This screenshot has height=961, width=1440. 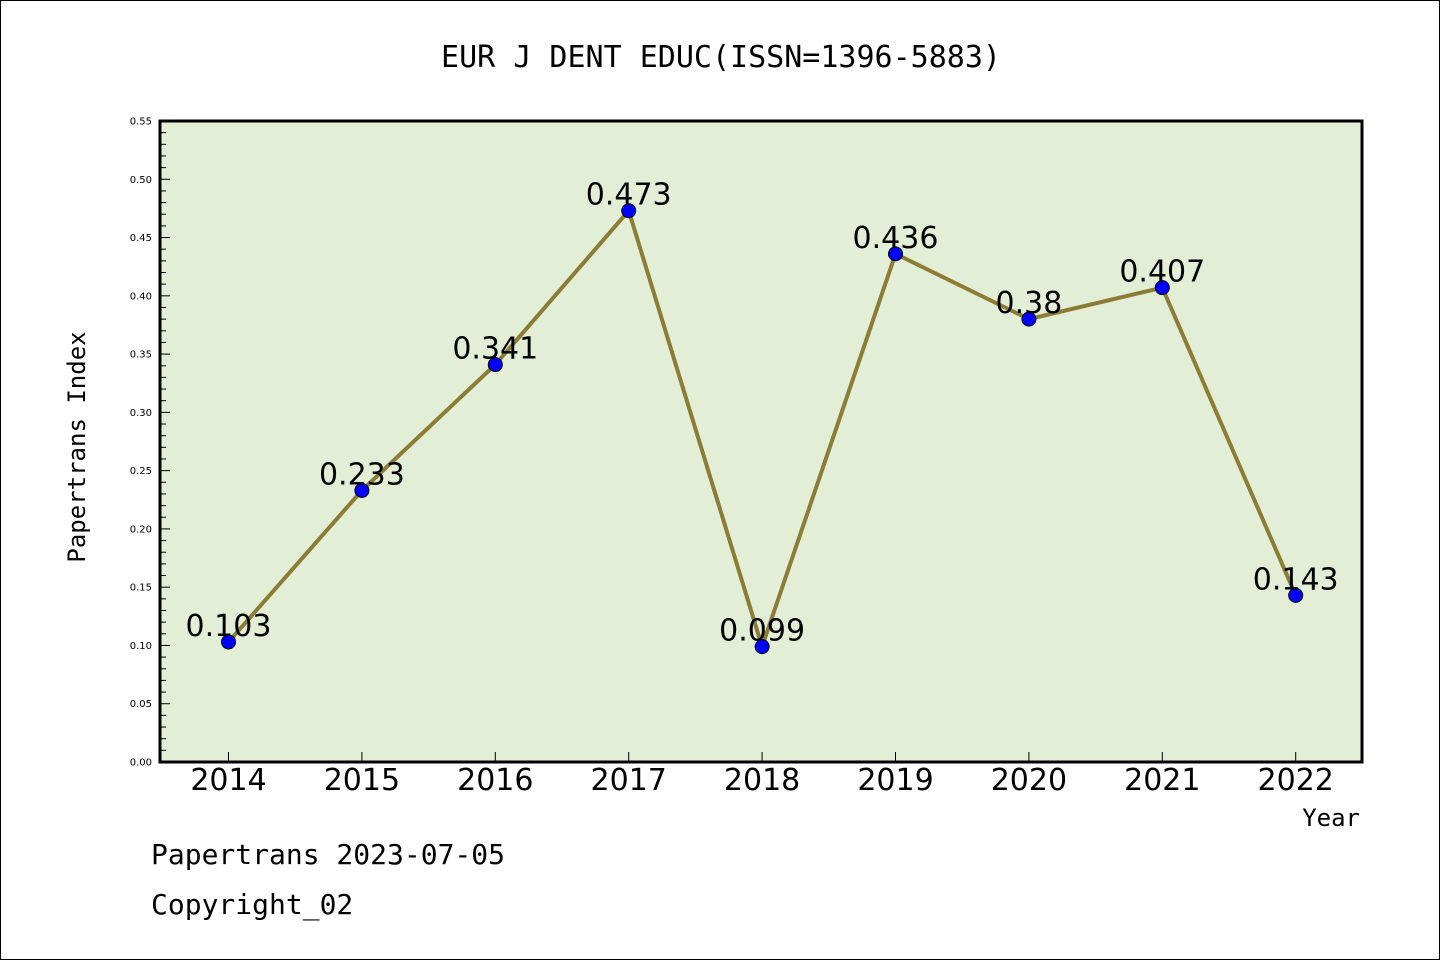 I want to click on data-label: 0.38, so click(x=1029, y=303).